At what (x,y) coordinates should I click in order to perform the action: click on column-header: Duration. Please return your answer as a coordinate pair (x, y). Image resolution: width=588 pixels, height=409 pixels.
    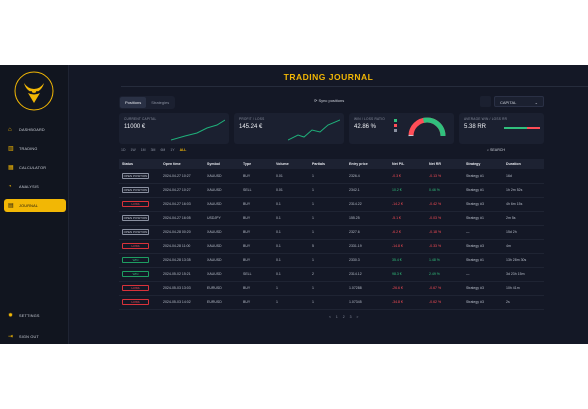
    Looking at the image, I should click on (523, 164).